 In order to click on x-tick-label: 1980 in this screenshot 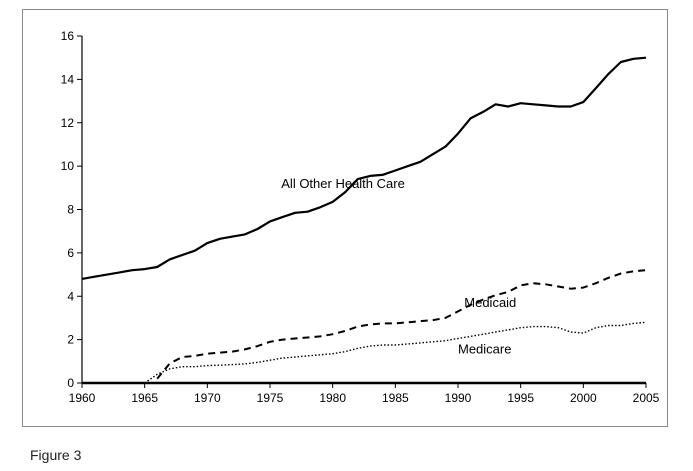, I will do `click(332, 398)`.